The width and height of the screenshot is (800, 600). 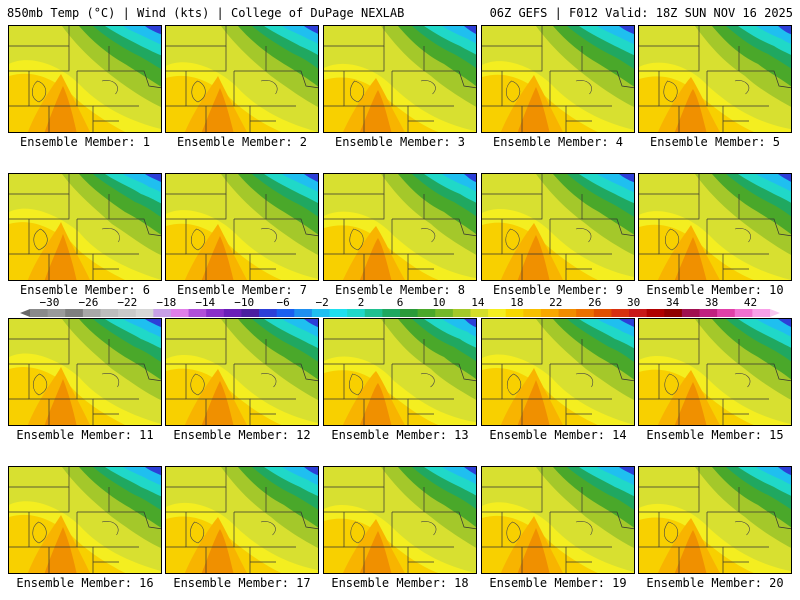 What do you see at coordinates (478, 302) in the screenshot?
I see `colorbar-tick-label: 14` at bounding box center [478, 302].